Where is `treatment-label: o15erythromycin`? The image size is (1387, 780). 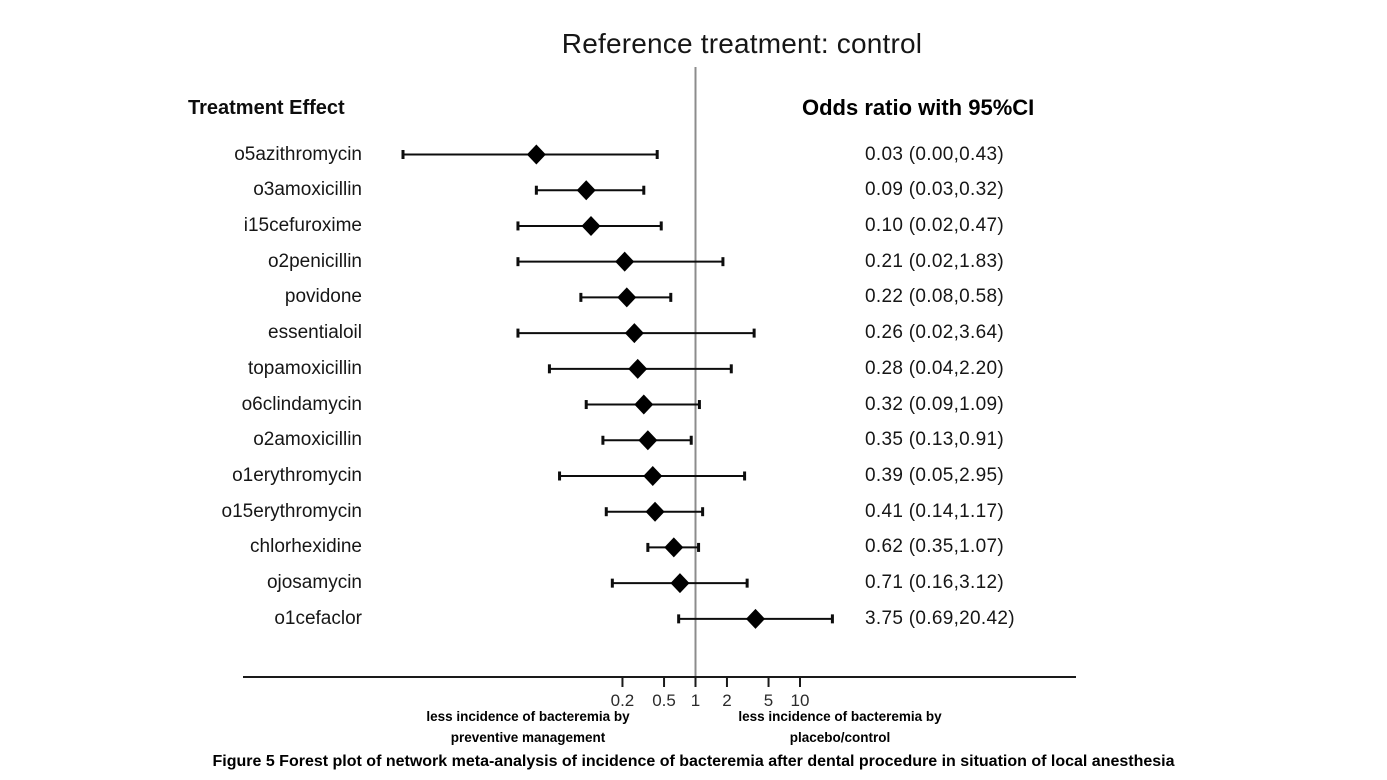
treatment-label: o15erythromycin is located at coordinates (291, 511).